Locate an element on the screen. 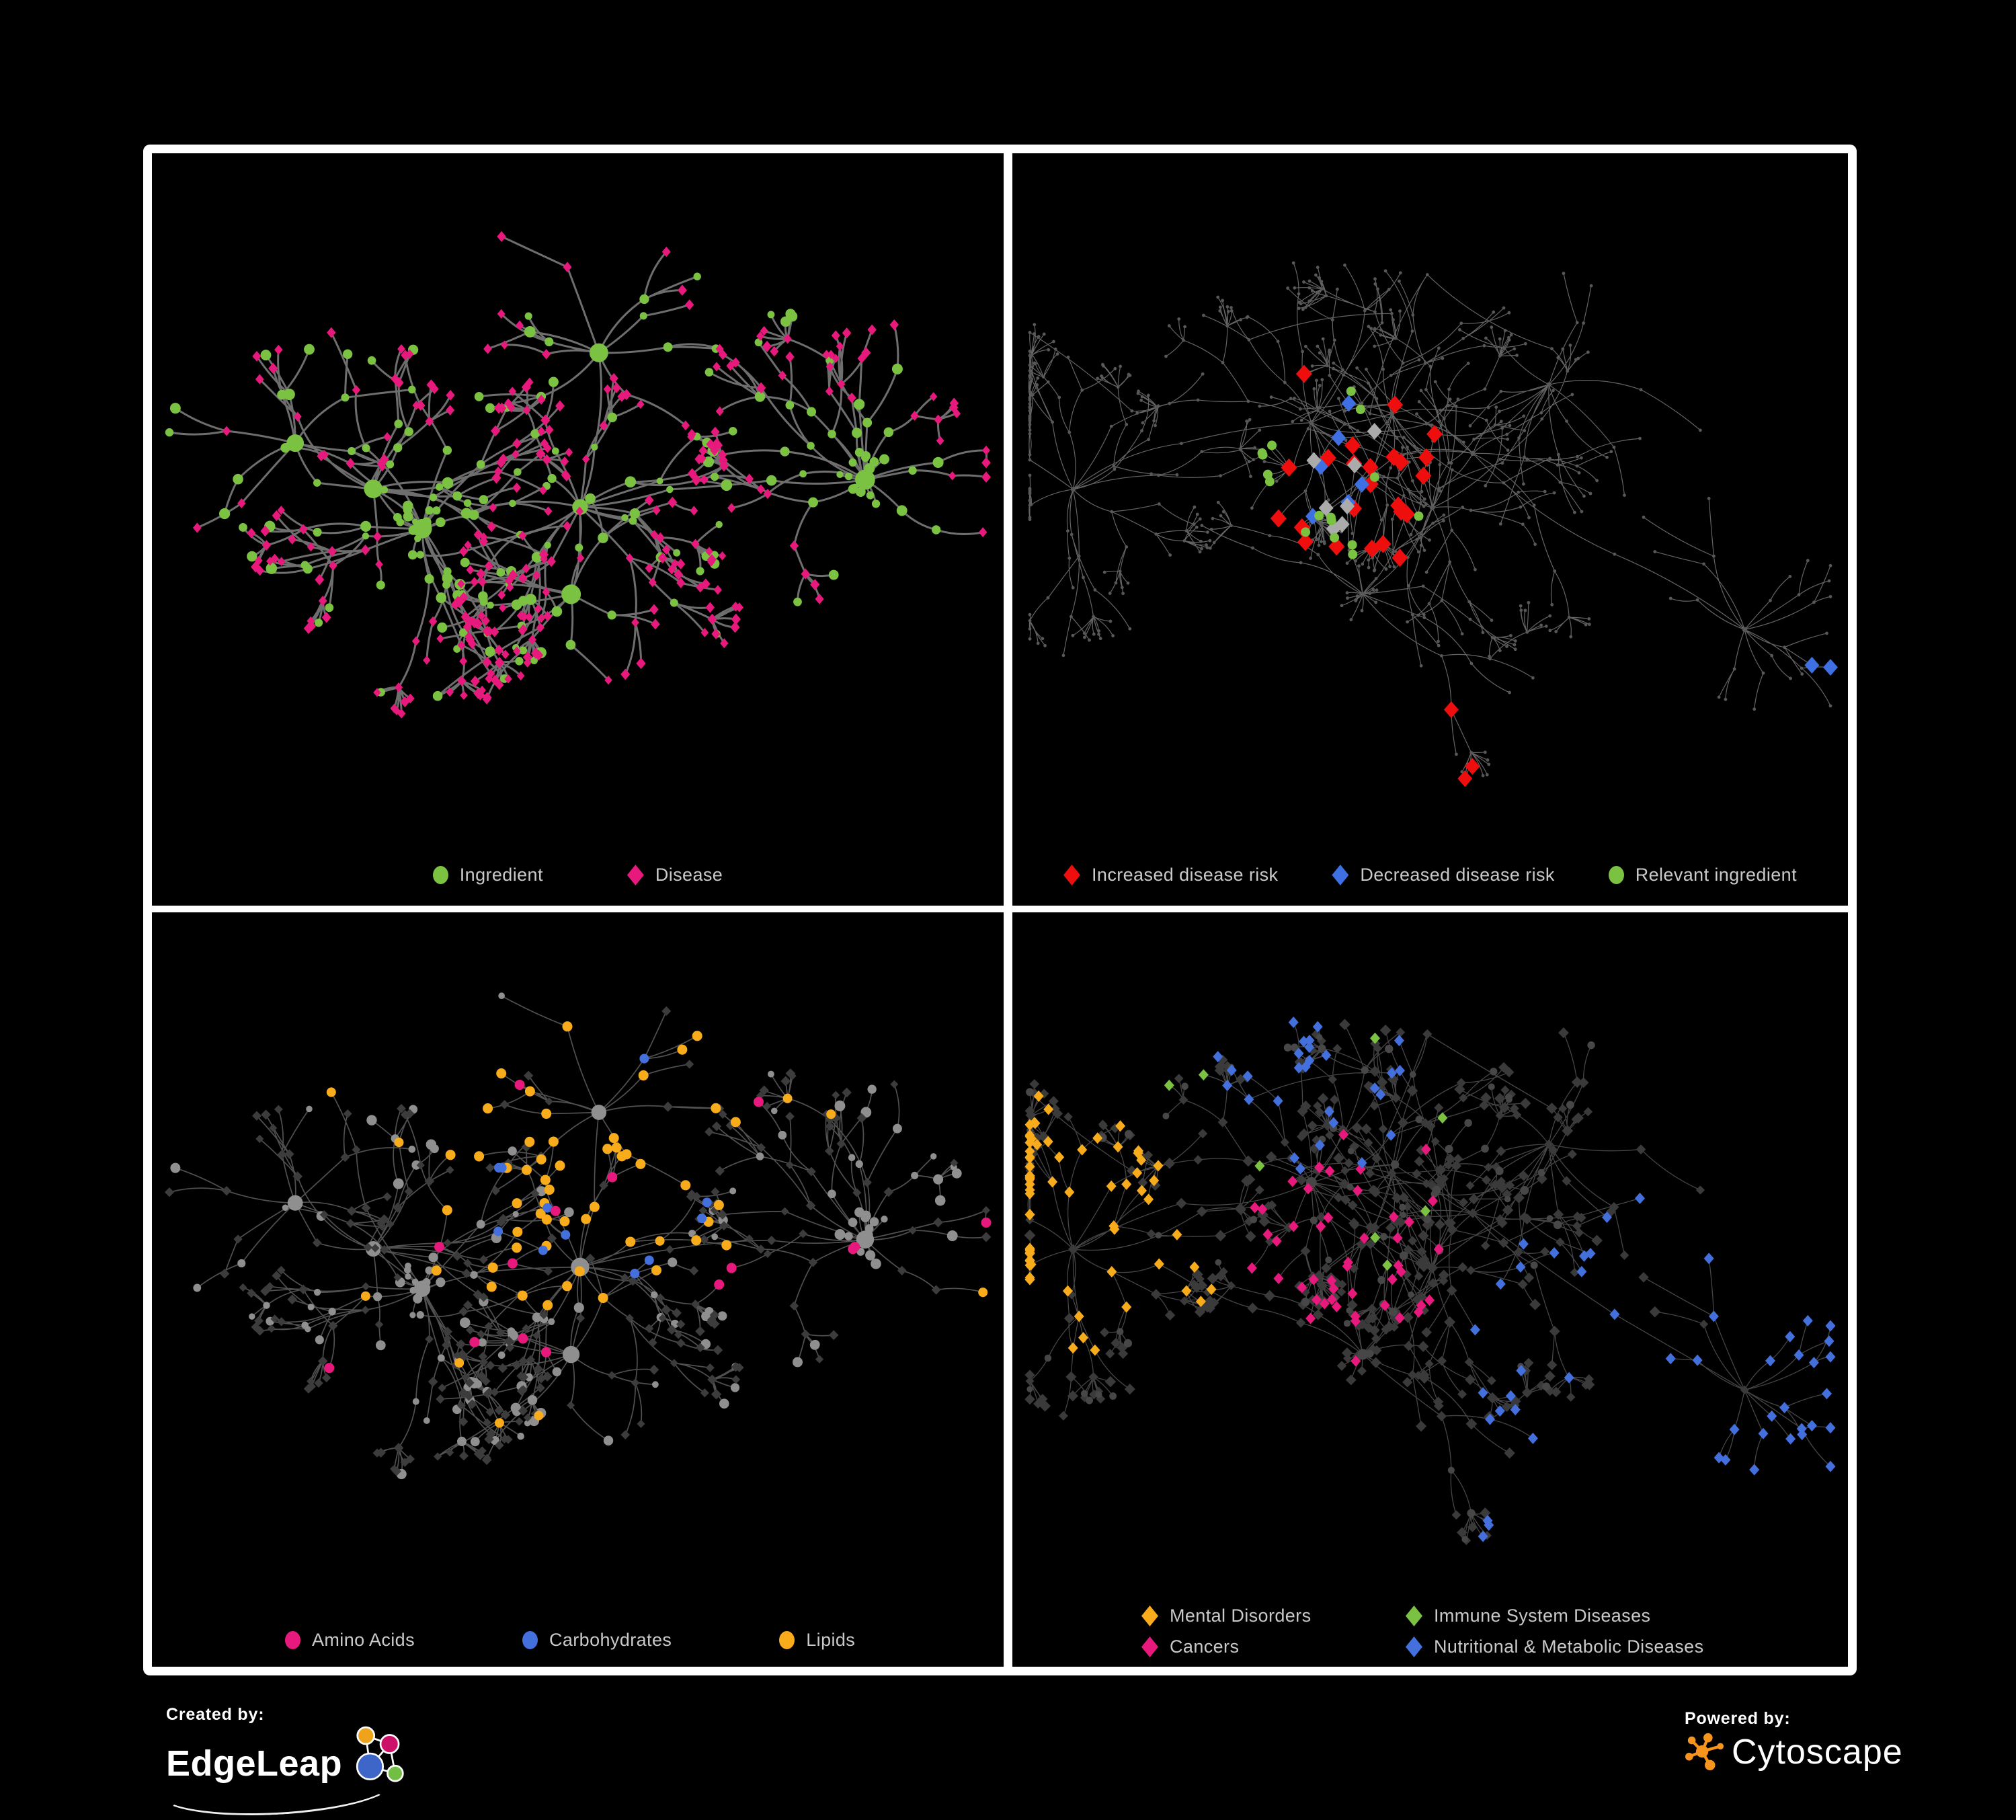 This screenshot has width=2016, height=1820. legend-label: Disease is located at coordinates (689, 875).